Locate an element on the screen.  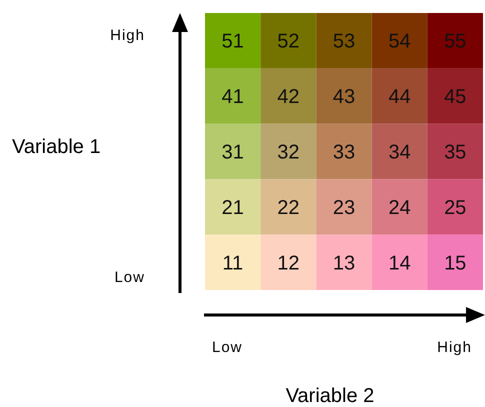
data-label: 52 is located at coordinates (288, 41).